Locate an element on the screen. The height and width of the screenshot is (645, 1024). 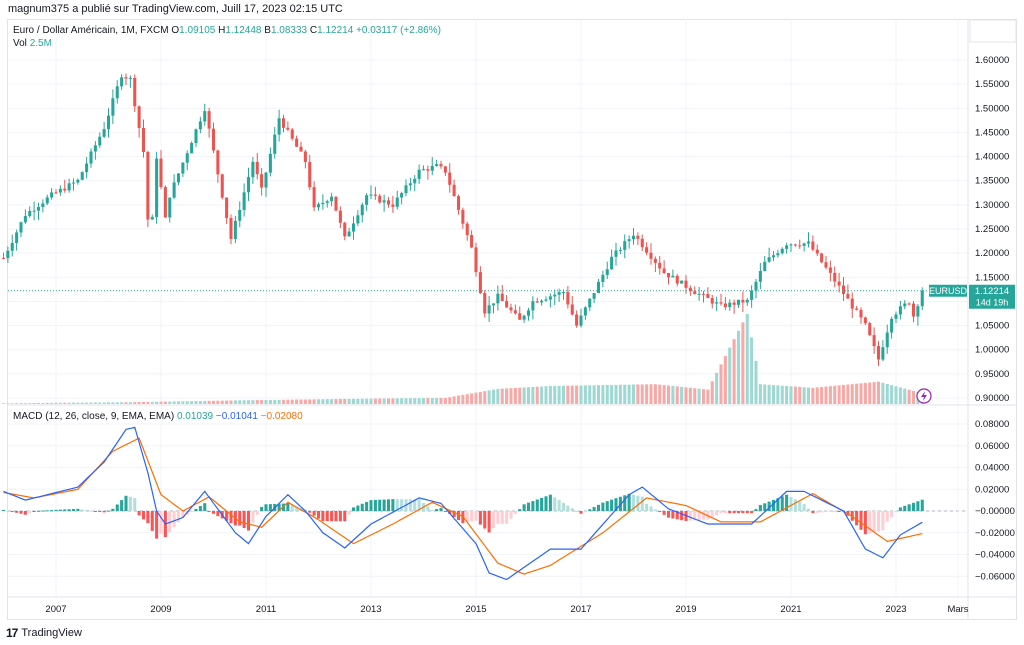
volume-label: Vol is located at coordinates (20, 43).